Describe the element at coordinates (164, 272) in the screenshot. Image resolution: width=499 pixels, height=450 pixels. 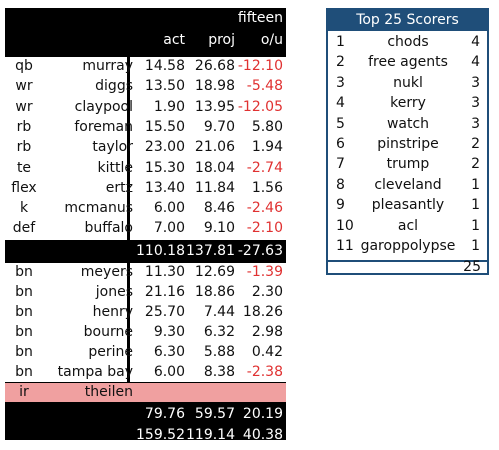
I see `player-act: 11.30` at that location.